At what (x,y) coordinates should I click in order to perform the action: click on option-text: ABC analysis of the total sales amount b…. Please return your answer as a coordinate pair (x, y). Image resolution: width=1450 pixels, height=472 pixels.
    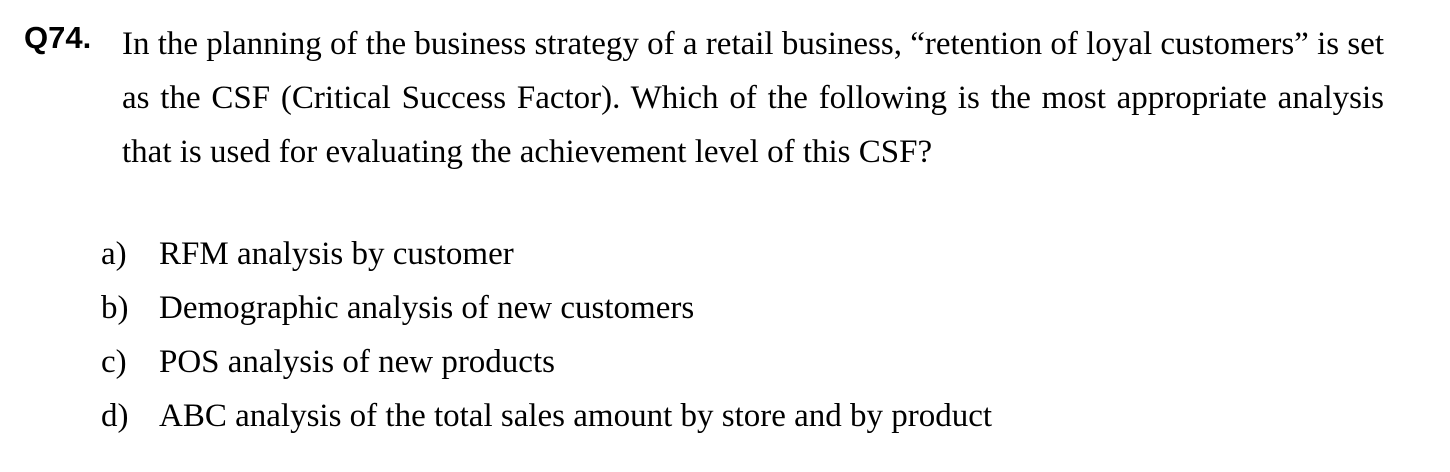
    Looking at the image, I should click on (576, 415).